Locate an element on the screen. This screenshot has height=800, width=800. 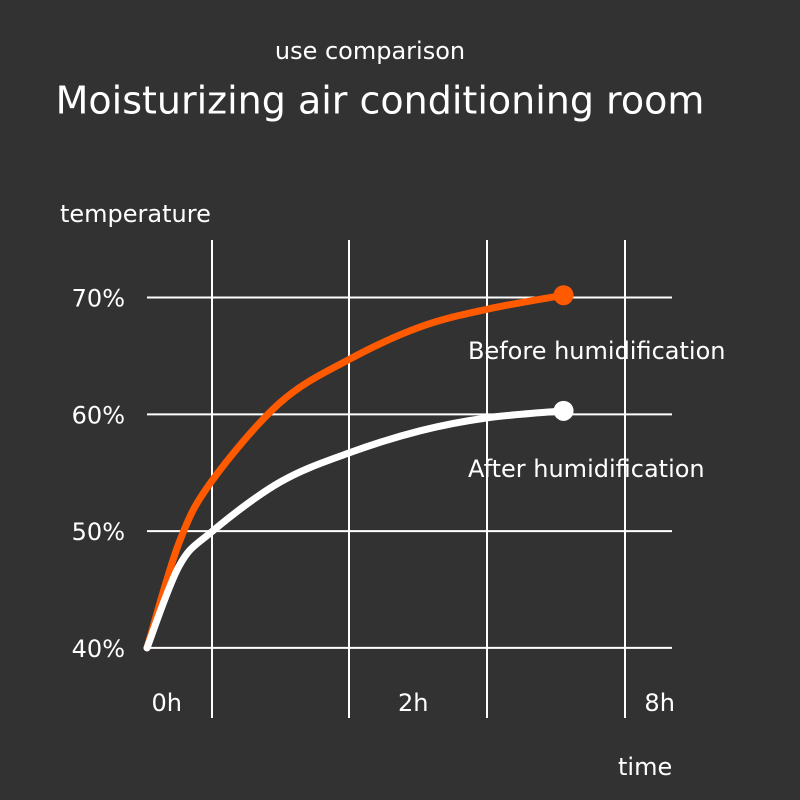
x-tick-label: 2h is located at coordinates (413, 703).